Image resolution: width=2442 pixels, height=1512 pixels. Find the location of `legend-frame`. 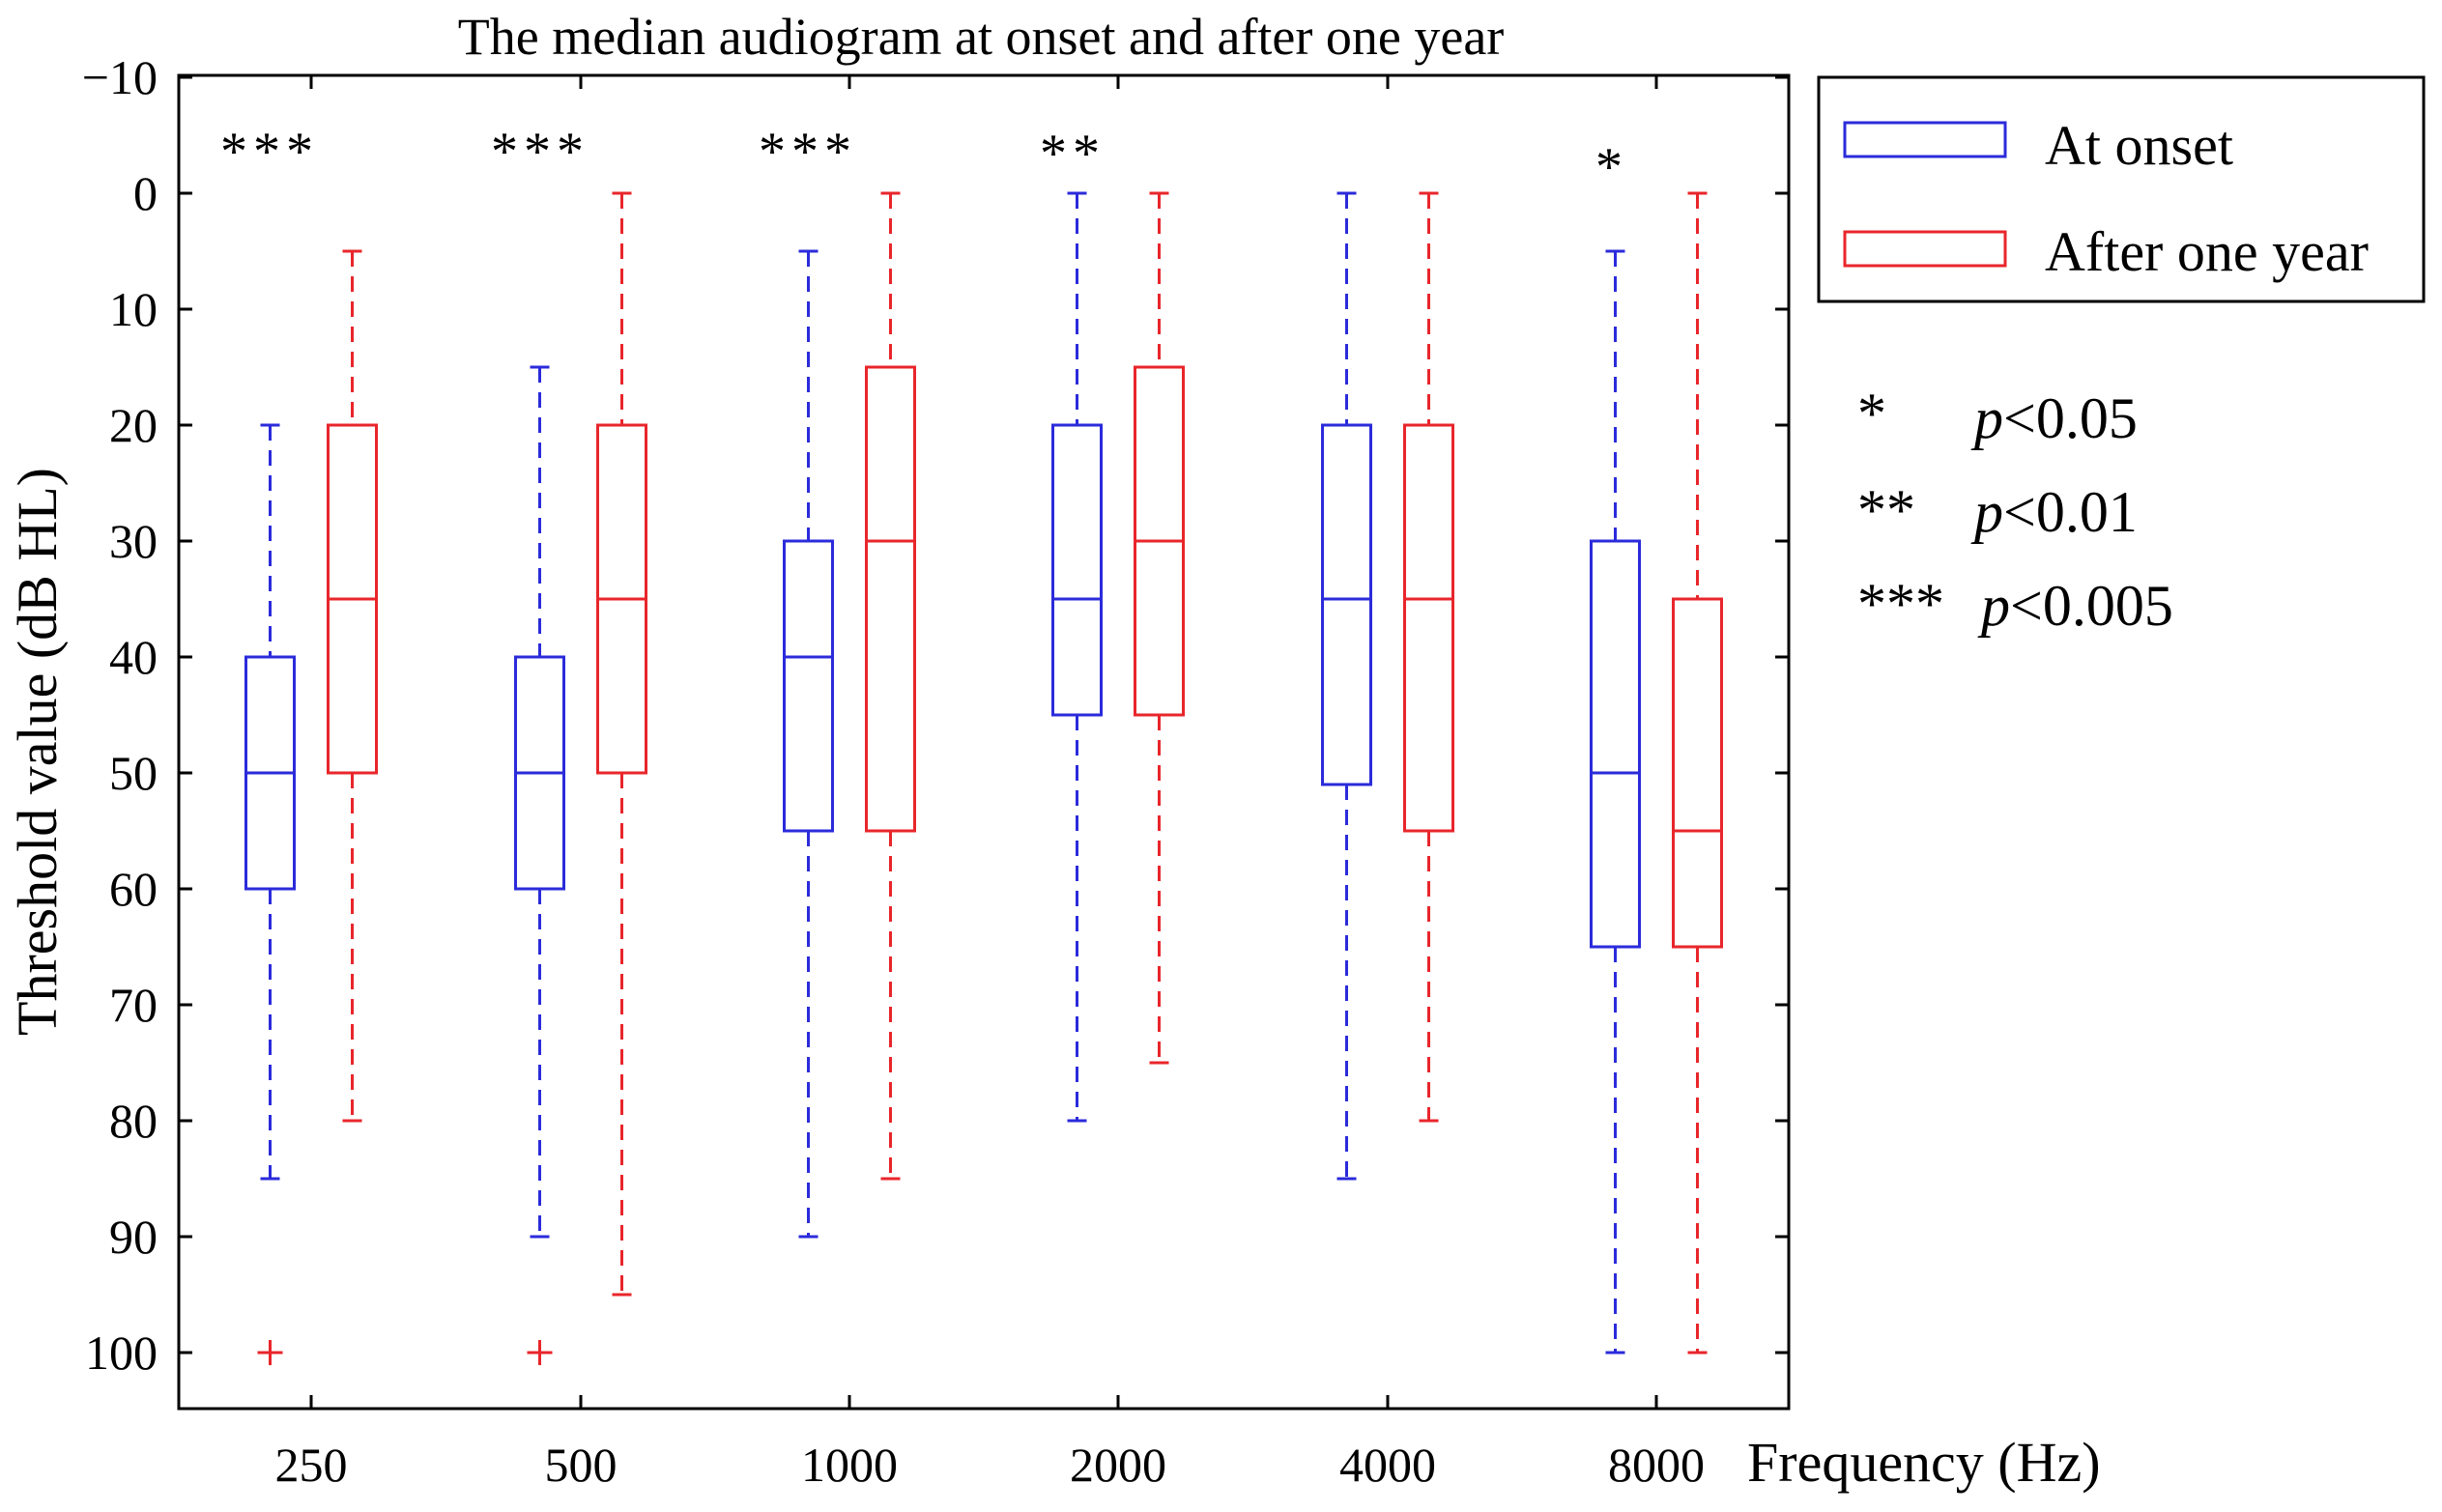

legend-frame is located at coordinates (2121, 189).